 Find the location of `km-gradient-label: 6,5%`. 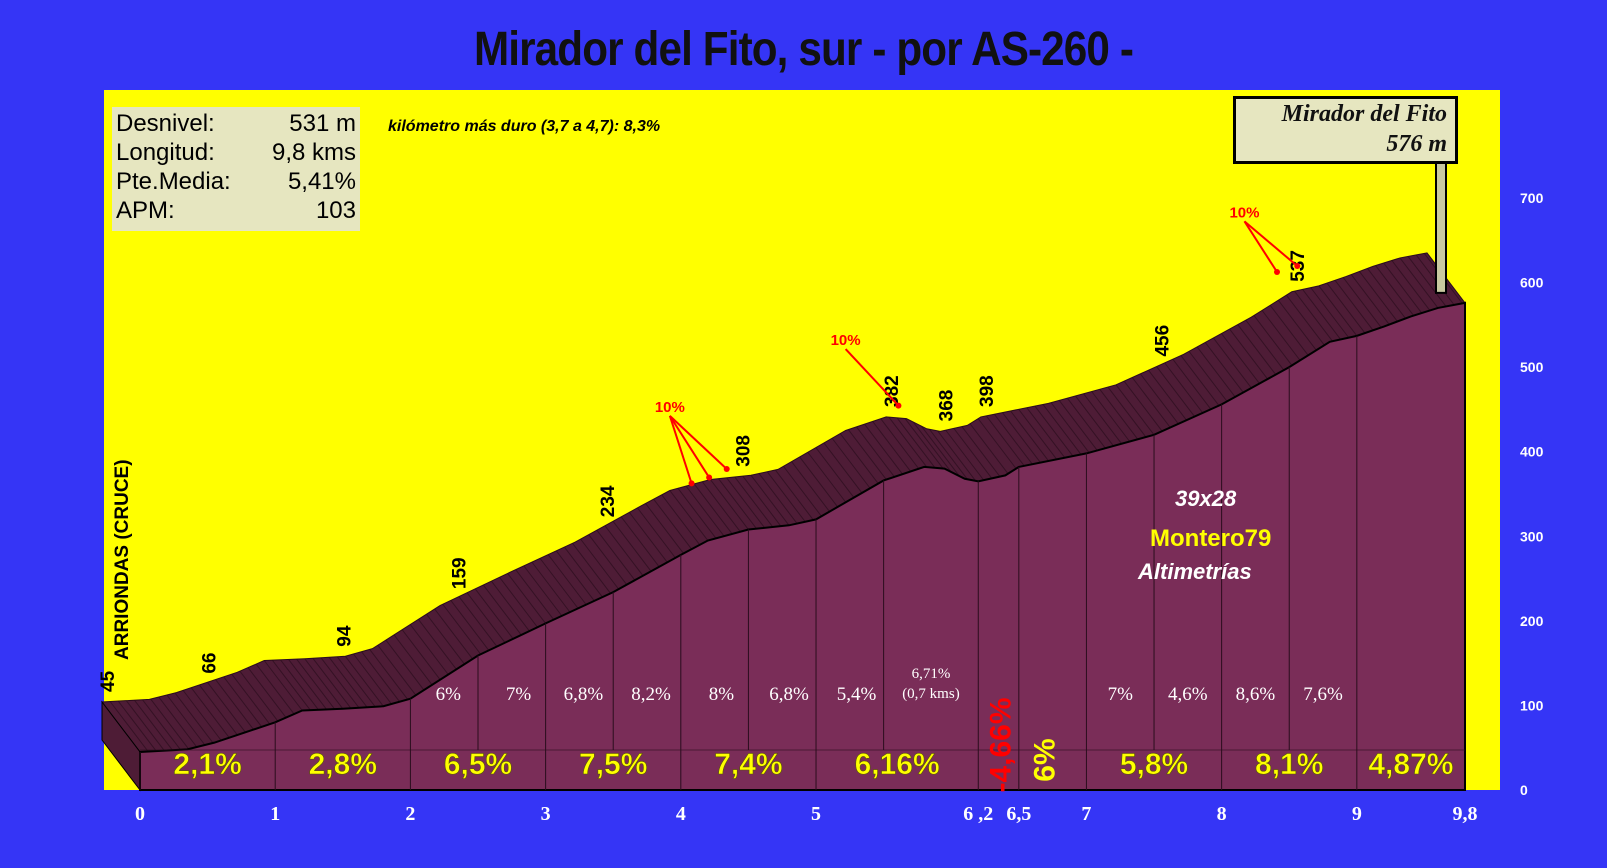

km-gradient-label: 6,5% is located at coordinates (478, 764).